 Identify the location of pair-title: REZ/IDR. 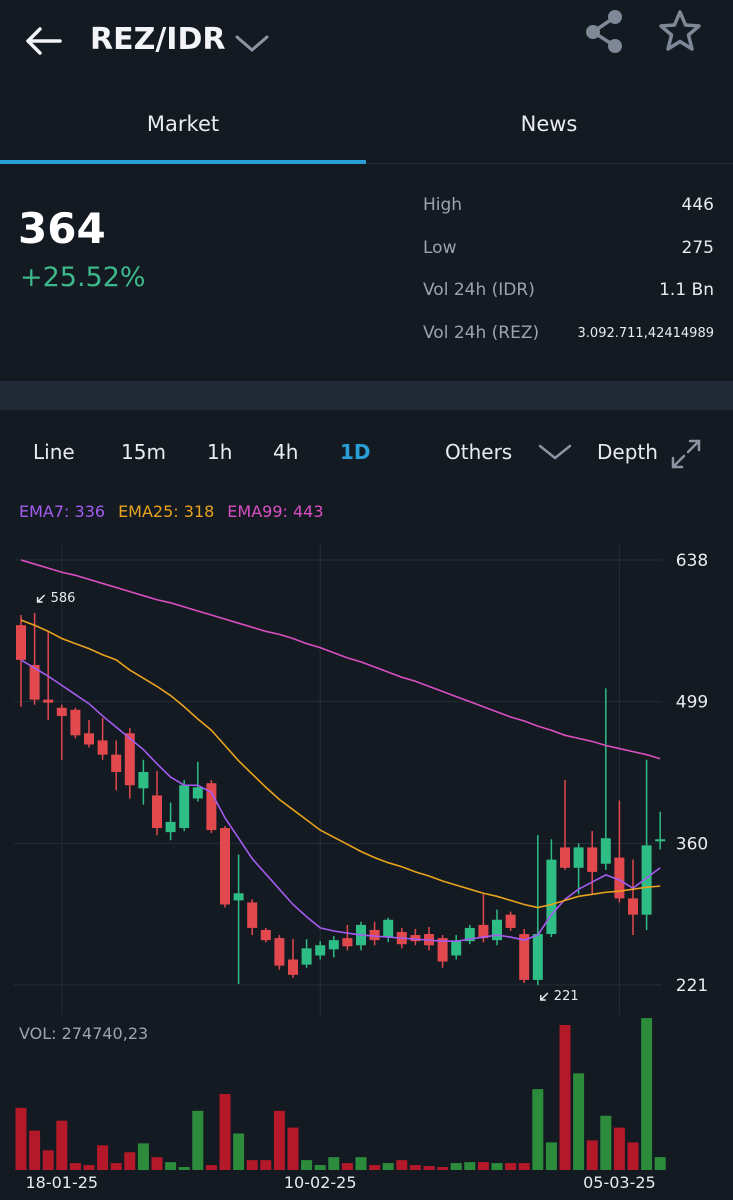
(158, 39).